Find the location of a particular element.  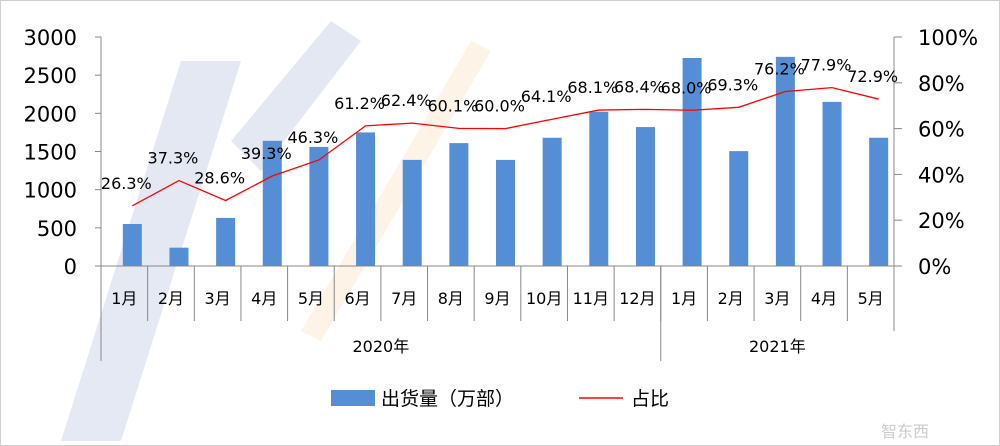

left-tick-label: 1000 is located at coordinates (50, 191).